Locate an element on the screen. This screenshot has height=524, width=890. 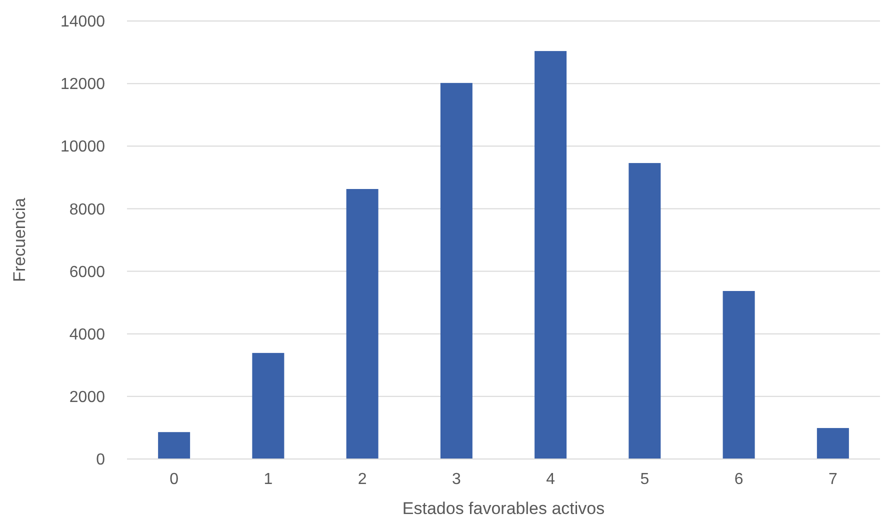
y-tick-label: 0 is located at coordinates (101, 460).